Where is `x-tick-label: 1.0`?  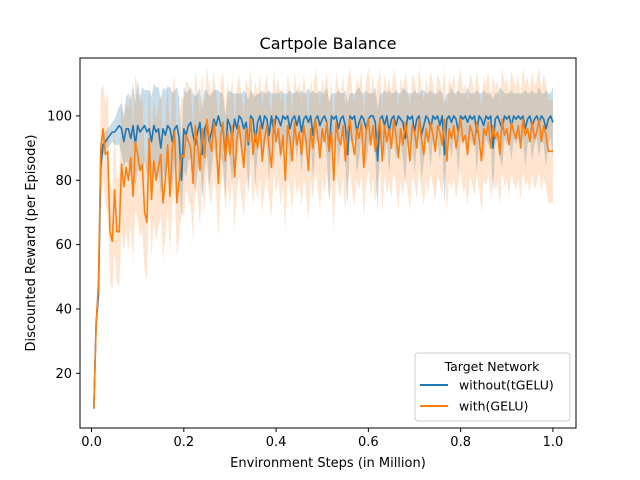
x-tick-label: 1.0 is located at coordinates (553, 442).